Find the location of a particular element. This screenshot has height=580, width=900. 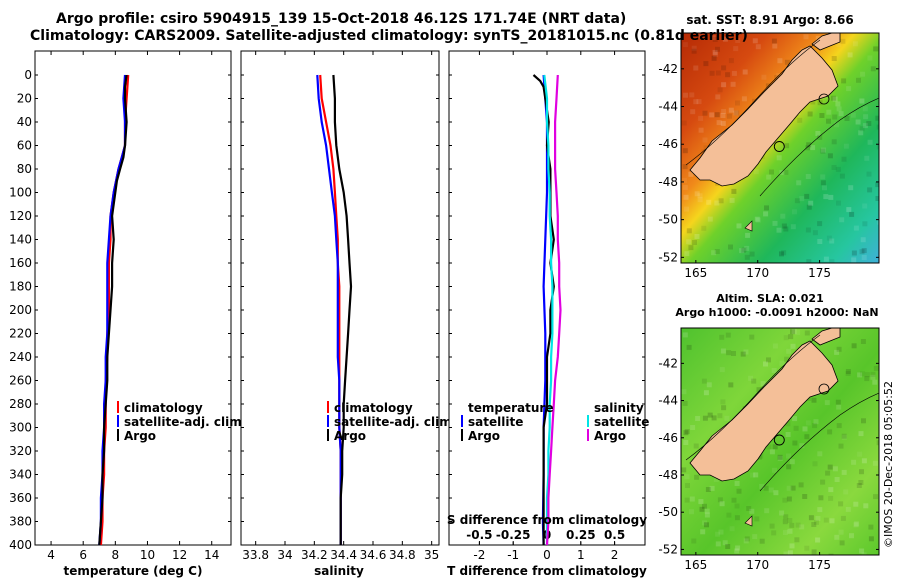

map-x-tick-label: 175 is located at coordinates (819, 565).